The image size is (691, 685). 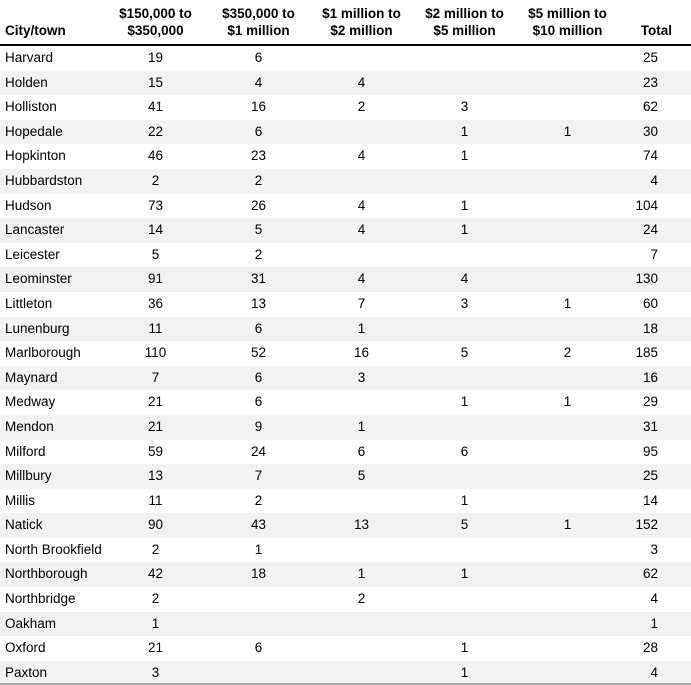 I want to click on table-row: Marlborough 110 52 16 5 2 185, so click(x=345, y=353).